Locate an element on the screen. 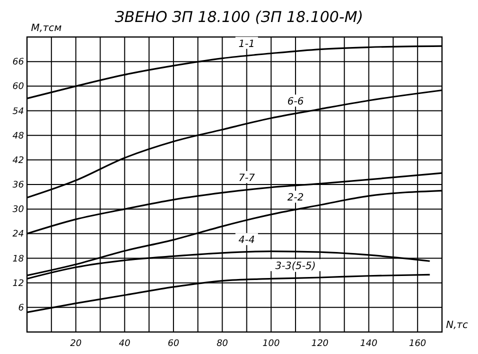 Image resolution: width=478 pixels, height=354 pixels. y-tick-label: 30 is located at coordinates (18, 210).